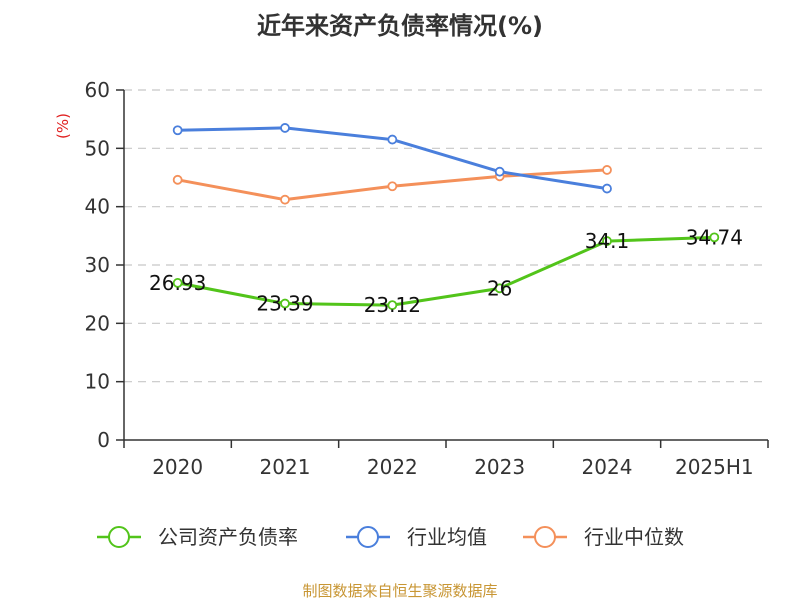  Describe the element at coordinates (447, 537) in the screenshot. I see `legend-label: 行业均值` at that location.